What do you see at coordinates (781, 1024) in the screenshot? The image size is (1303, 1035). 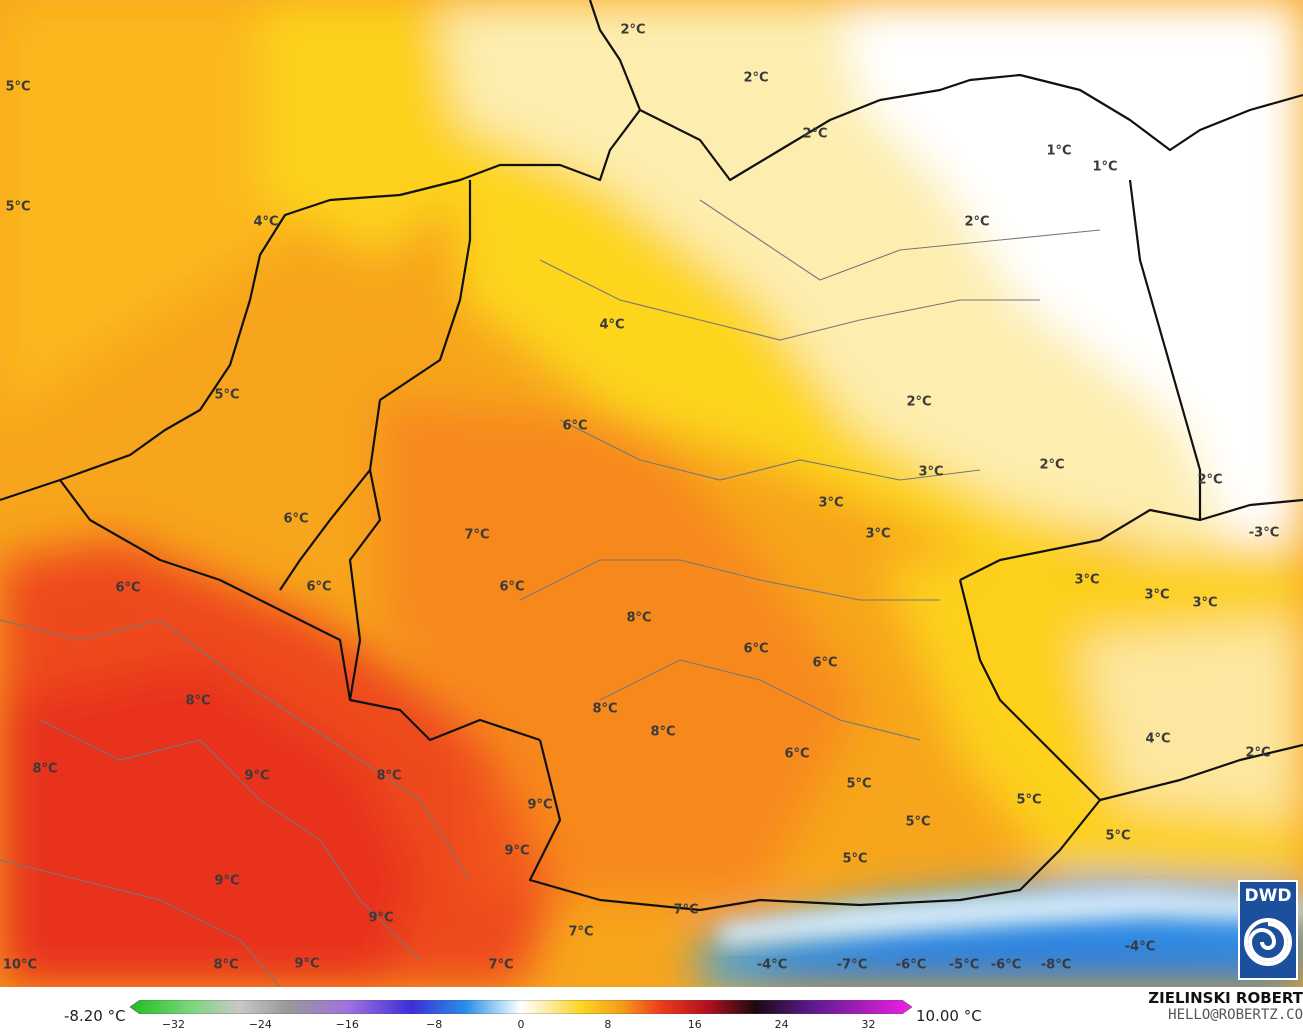 I see `legend-tick-label: 24` at bounding box center [781, 1024].